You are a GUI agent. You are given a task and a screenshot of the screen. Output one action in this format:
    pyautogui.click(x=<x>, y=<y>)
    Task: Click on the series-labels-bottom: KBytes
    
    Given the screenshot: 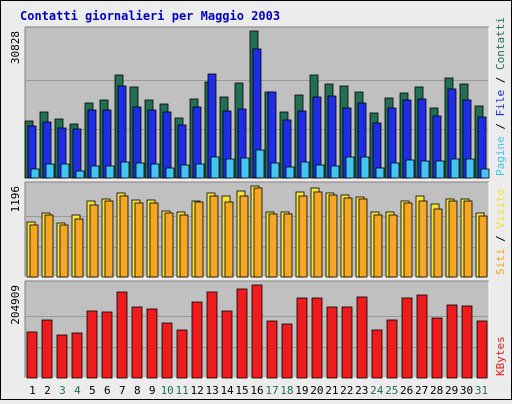 What is the action you would take?
    pyautogui.click(x=500, y=356)
    